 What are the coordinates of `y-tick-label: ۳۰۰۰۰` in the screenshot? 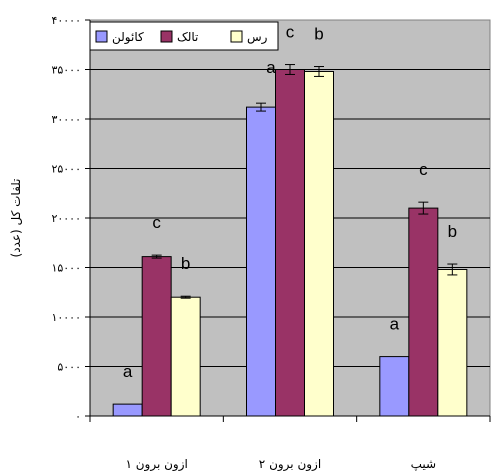 It's located at (66, 119).